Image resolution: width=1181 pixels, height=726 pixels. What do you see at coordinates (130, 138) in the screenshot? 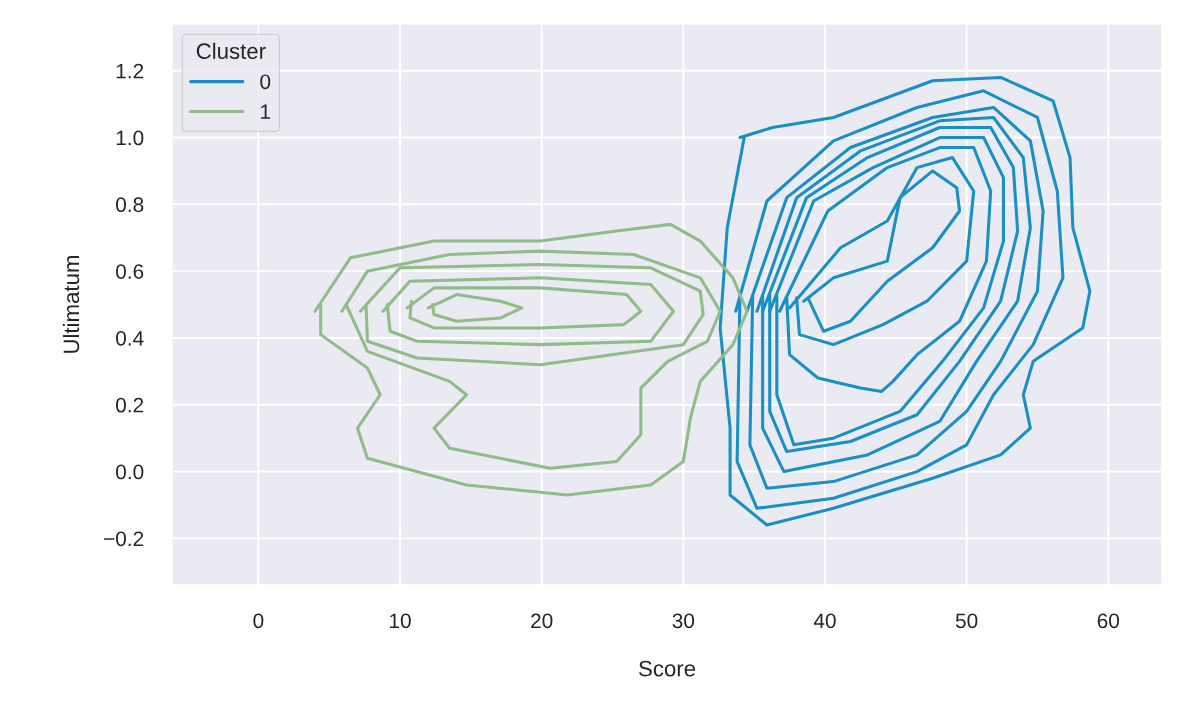
I see `y-tick-label: 1.0` at bounding box center [130, 138].